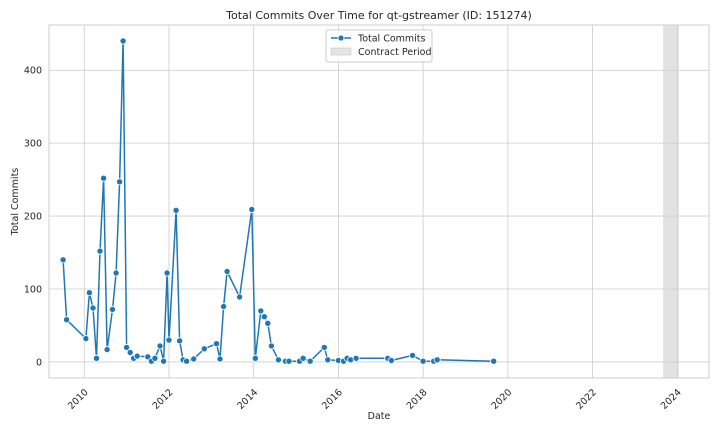 Image resolution: width=720 pixels, height=432 pixels. I want to click on shaded-regions, so click(671, 201).